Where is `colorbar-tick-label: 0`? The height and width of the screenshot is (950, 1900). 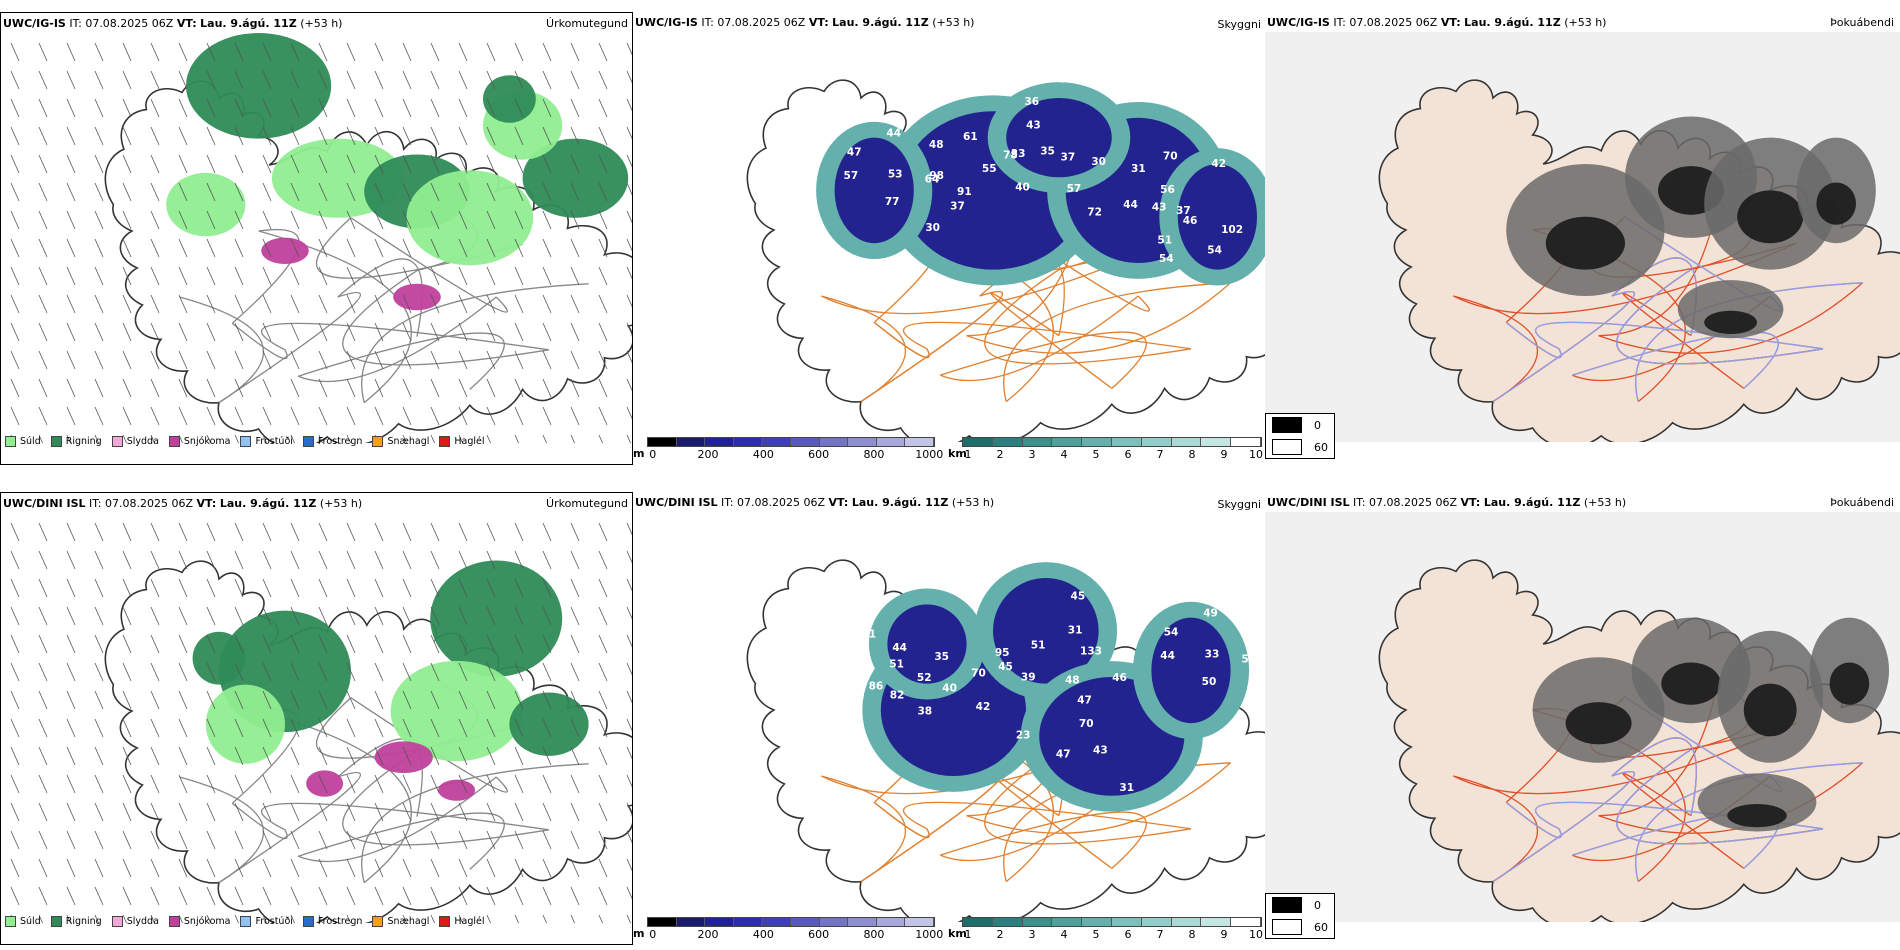 colorbar-tick-label: 0 is located at coordinates (653, 934).